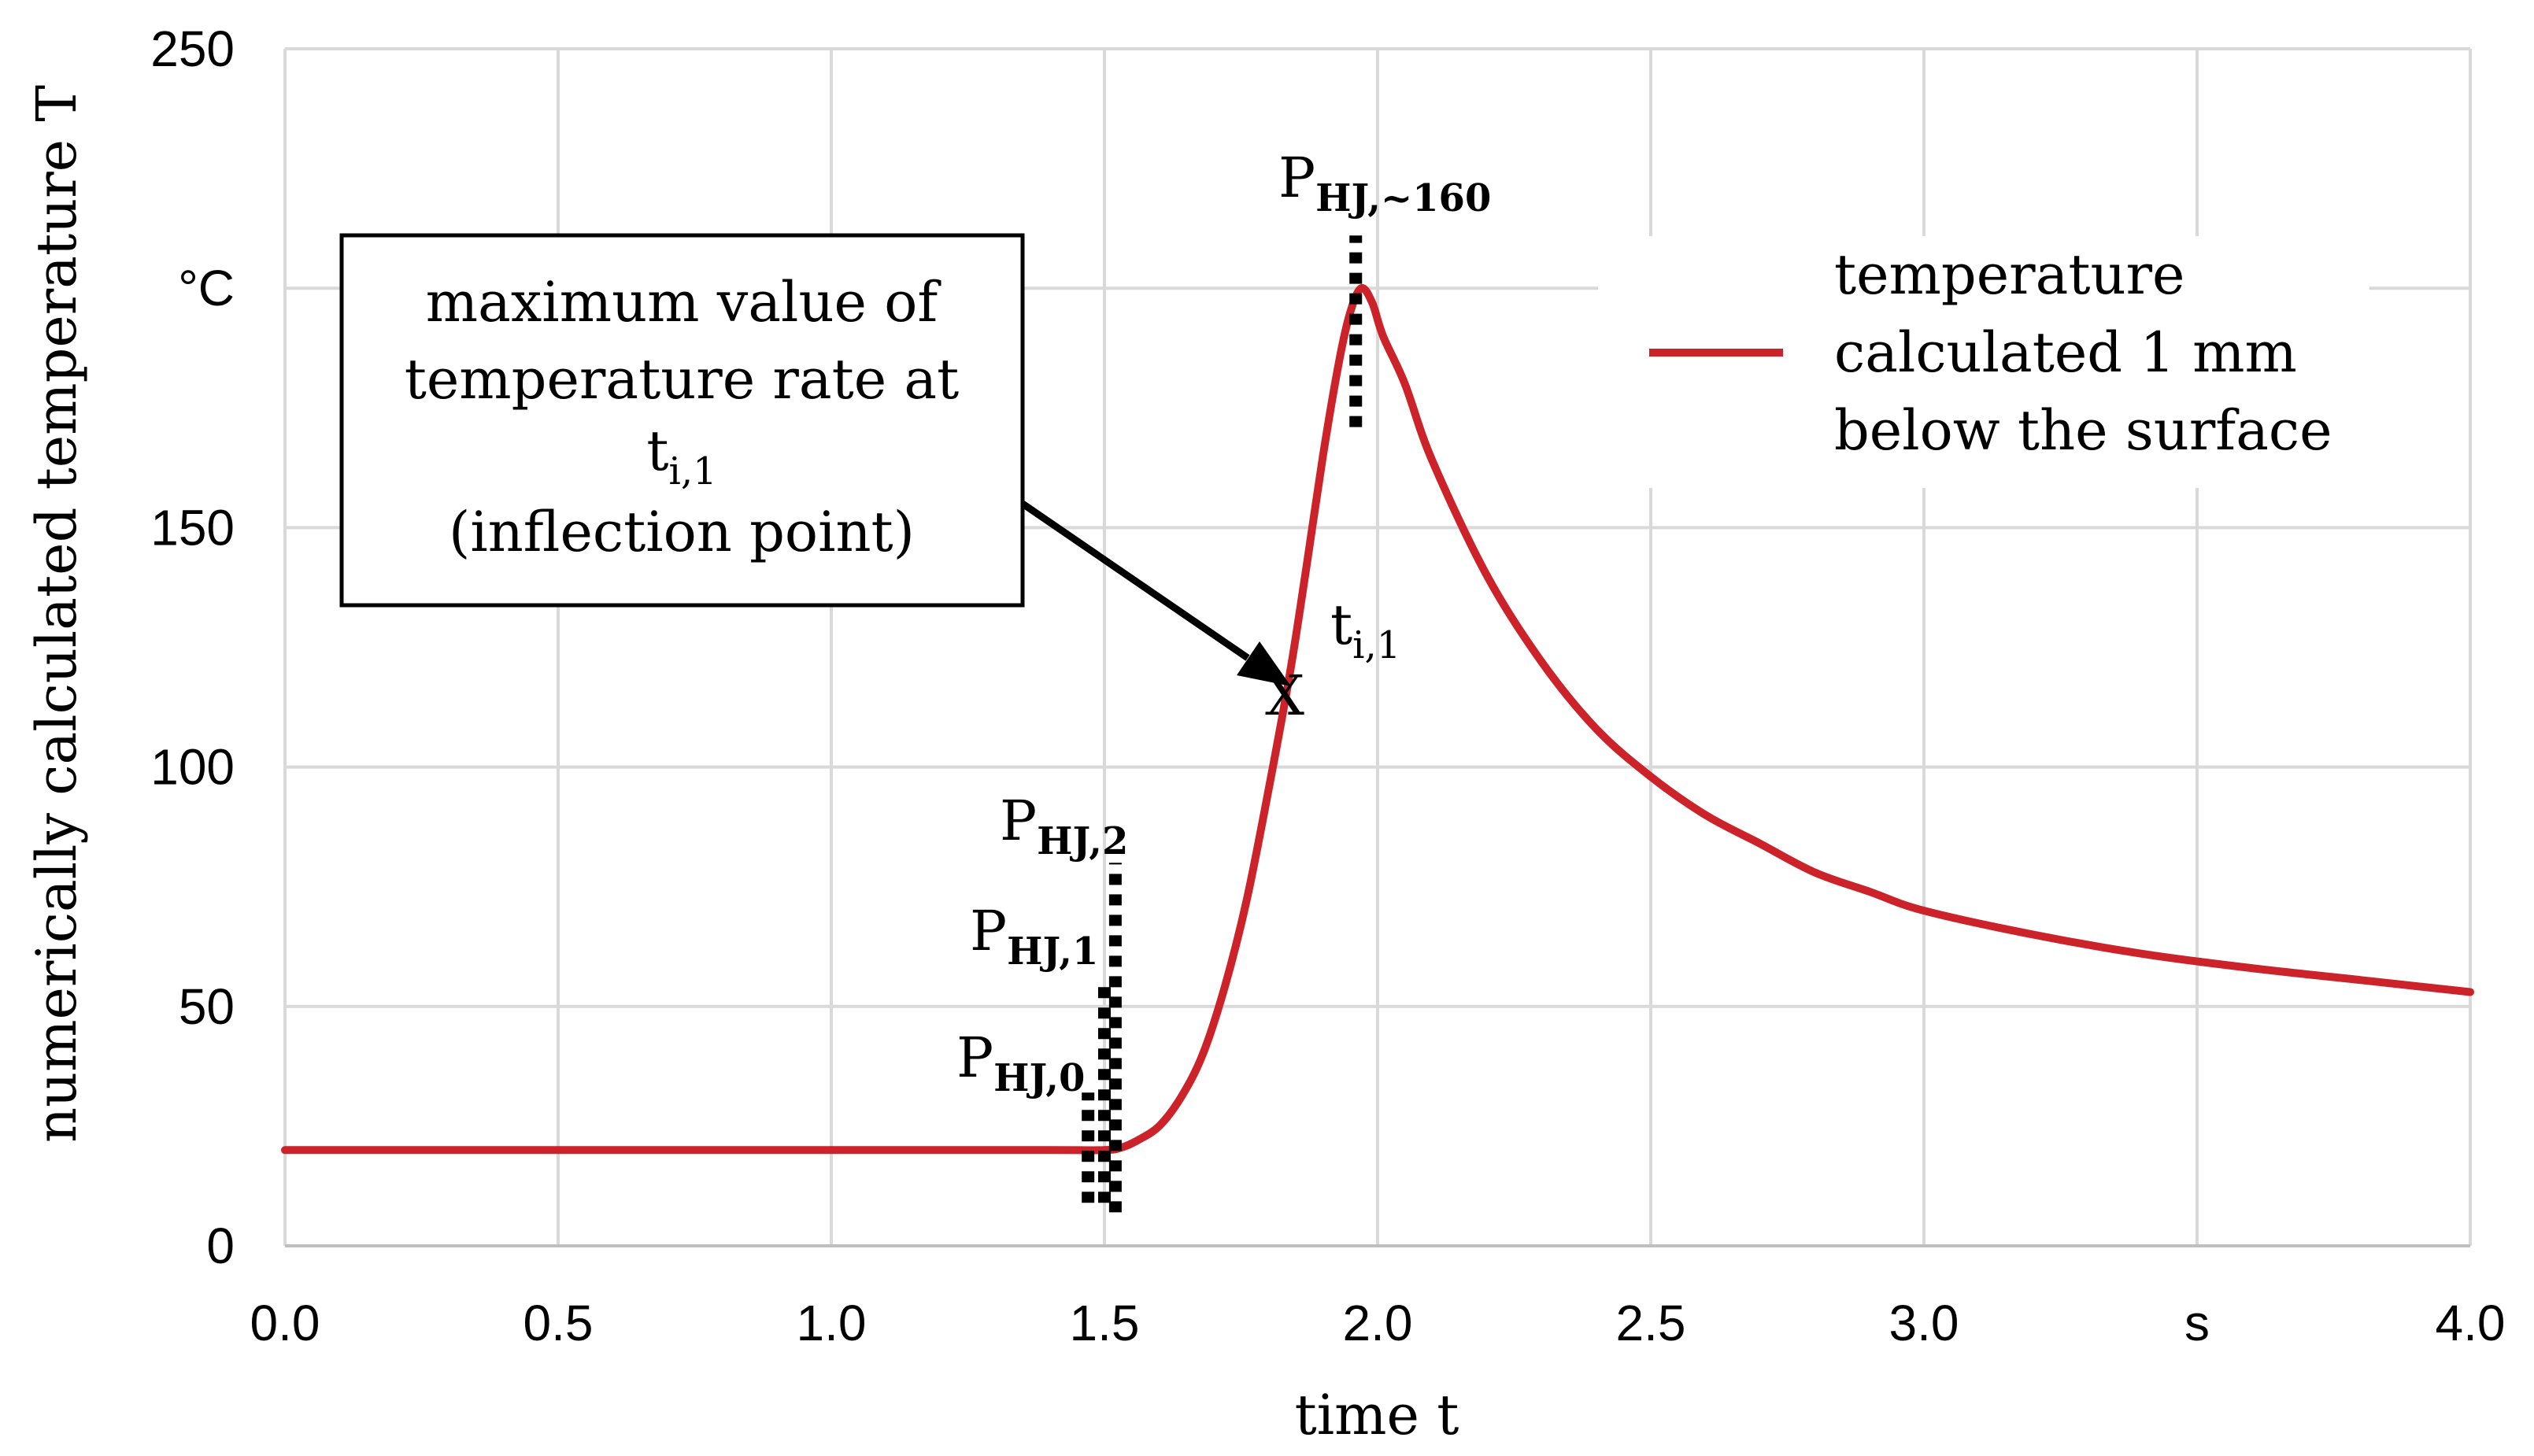  I want to click on legend-background, so click(1983, 362).